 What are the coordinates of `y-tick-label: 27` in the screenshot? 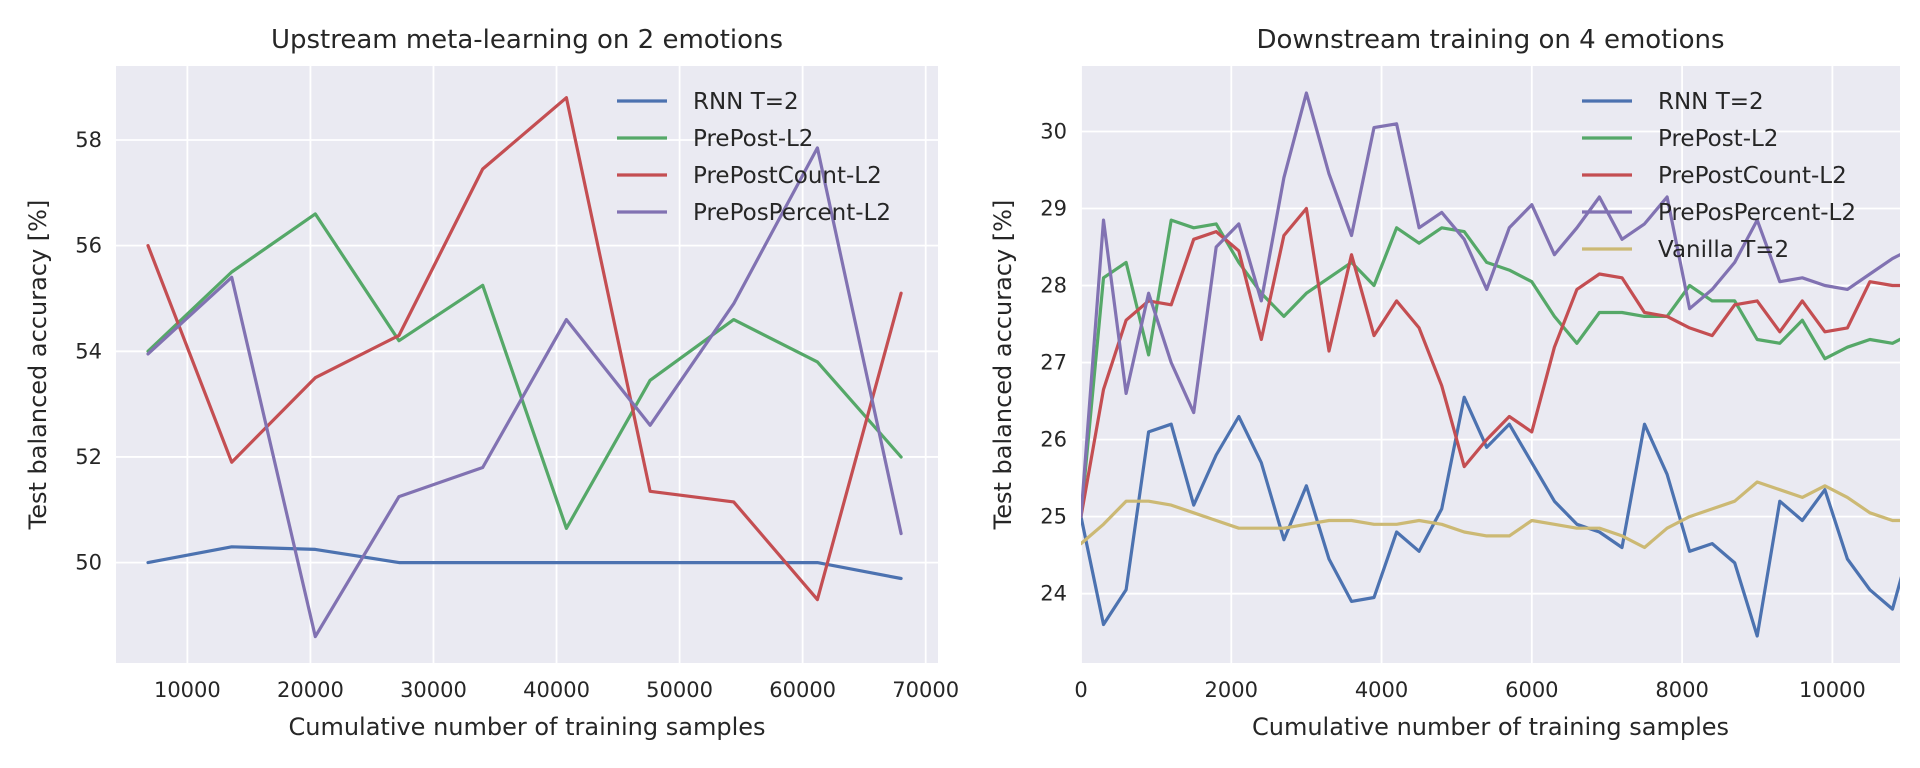 It's located at (1053, 363).